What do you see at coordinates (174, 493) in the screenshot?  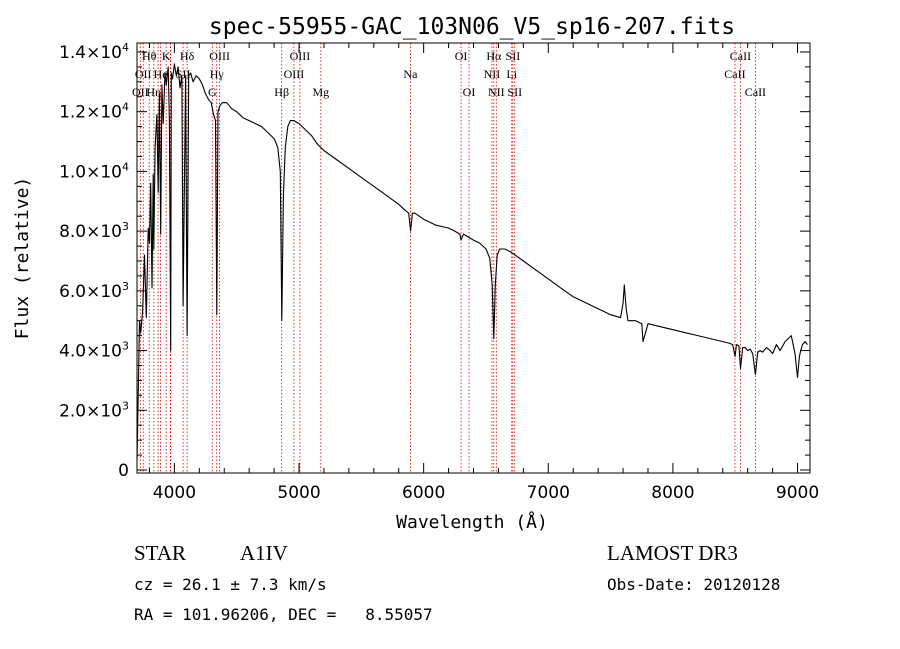 I see `x-tick-label: 4000` at bounding box center [174, 493].